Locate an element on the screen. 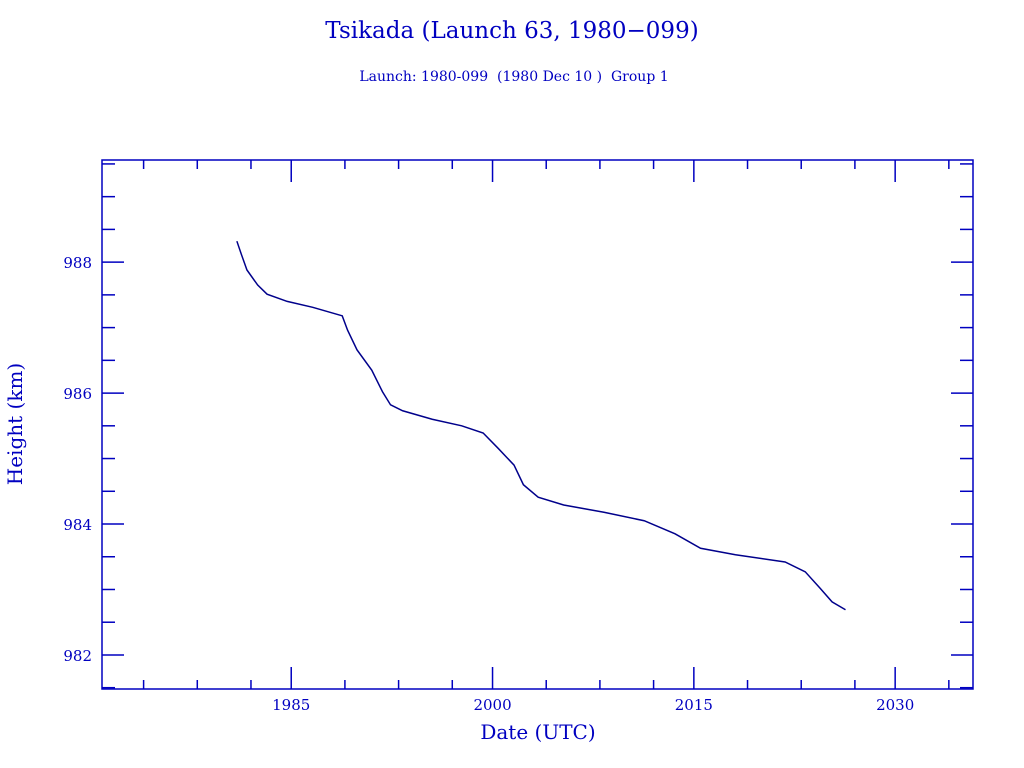 The image size is (1024, 768). chart-subtitle: Launch: 1980-099 (1980 Dec 10 ) Group 1 is located at coordinates (513, 77).